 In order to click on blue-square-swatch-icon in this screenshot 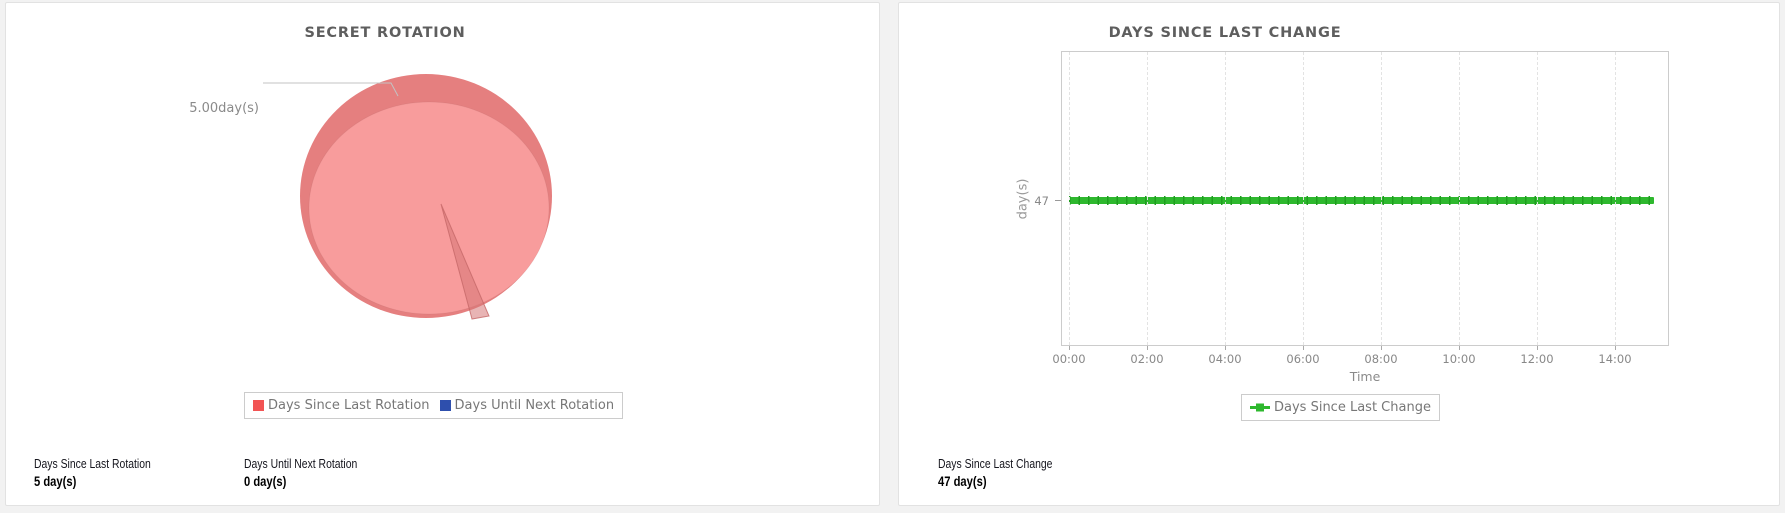, I will do `click(445, 405)`.